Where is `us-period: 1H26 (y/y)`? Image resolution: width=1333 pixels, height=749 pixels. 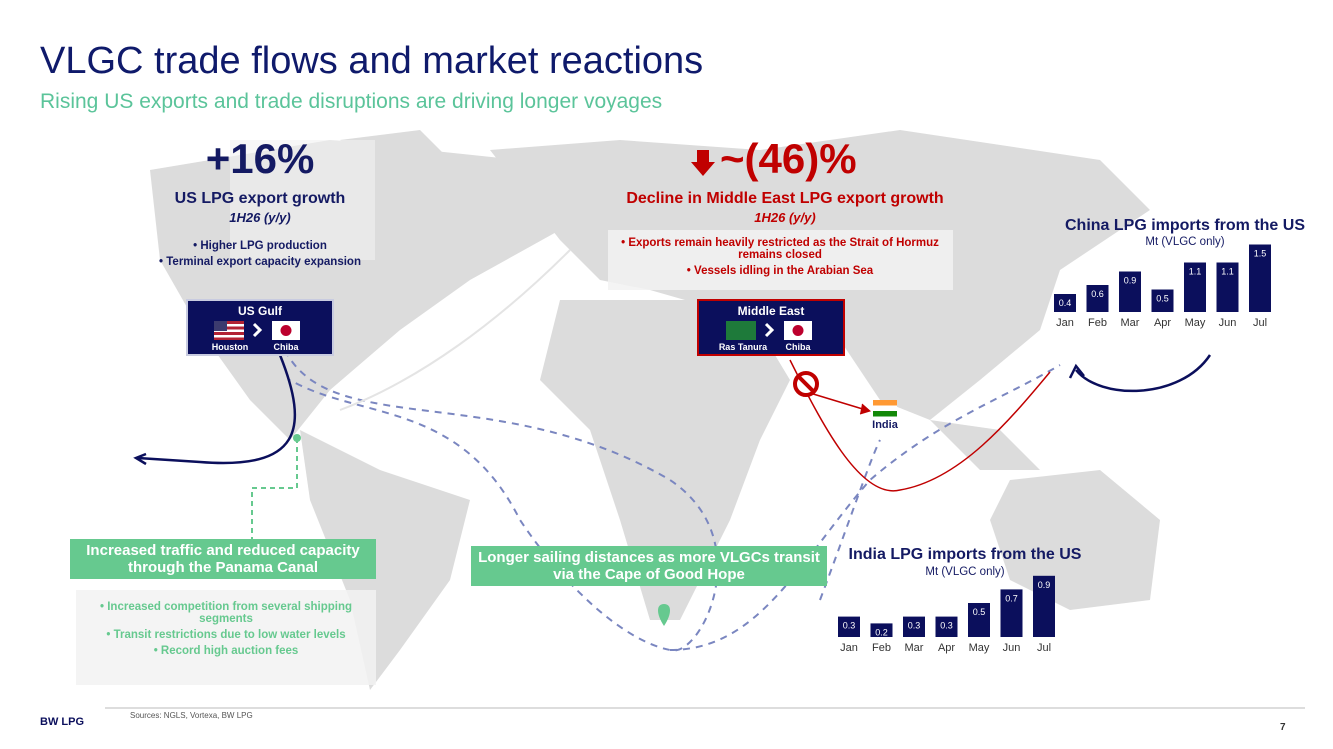 us-period: 1H26 (y/y) is located at coordinates (260, 217).